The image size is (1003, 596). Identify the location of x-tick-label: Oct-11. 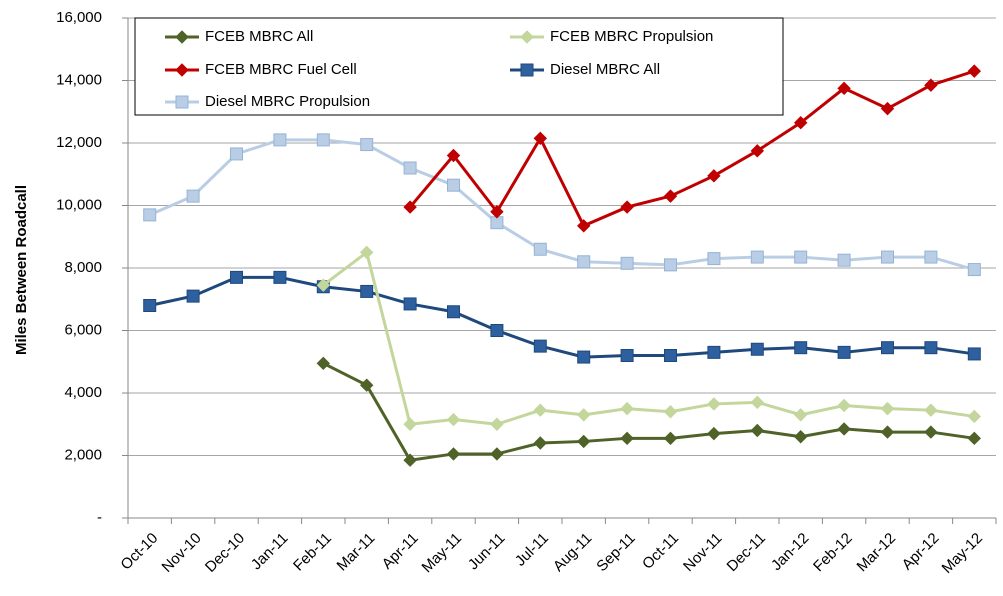
(660, 551).